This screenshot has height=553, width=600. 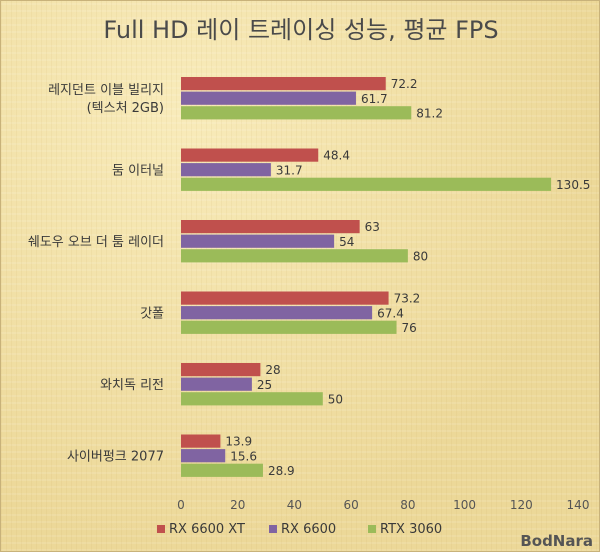 What do you see at coordinates (207, 529) in the screenshot?
I see `legend-label: RX 6600 XT` at bounding box center [207, 529].